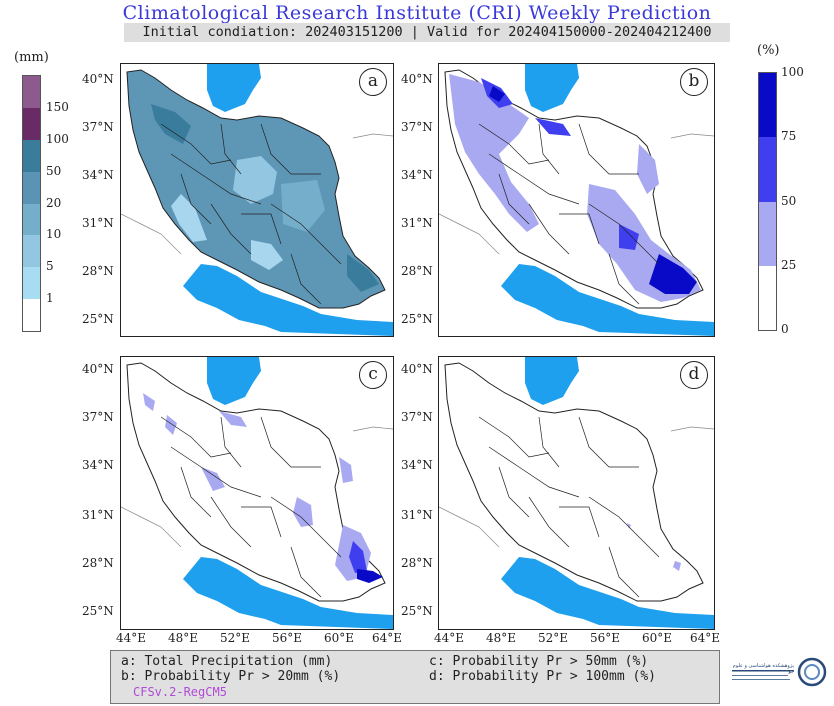 The width and height of the screenshot is (834, 706). Describe the element at coordinates (98, 611) in the screenshot. I see `lat-label-c-25: 25°N` at that location.